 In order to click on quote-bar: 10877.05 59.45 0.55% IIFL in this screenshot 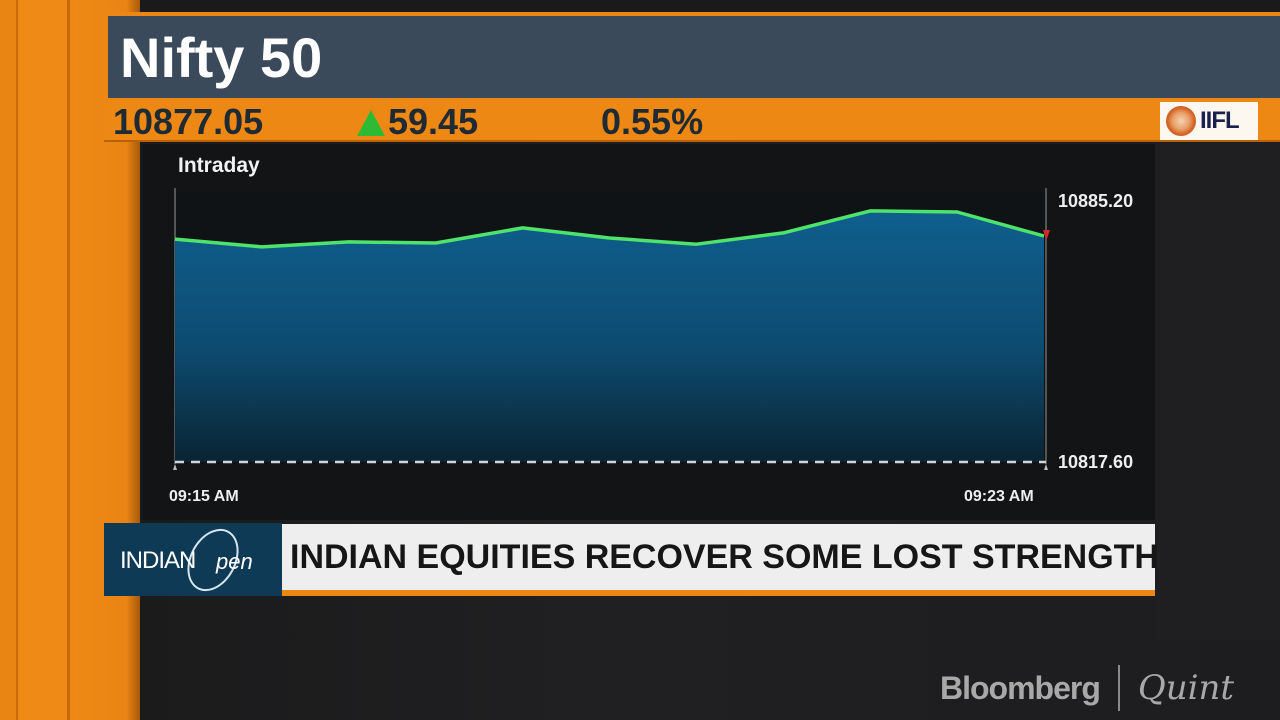, I will do `click(692, 121)`.